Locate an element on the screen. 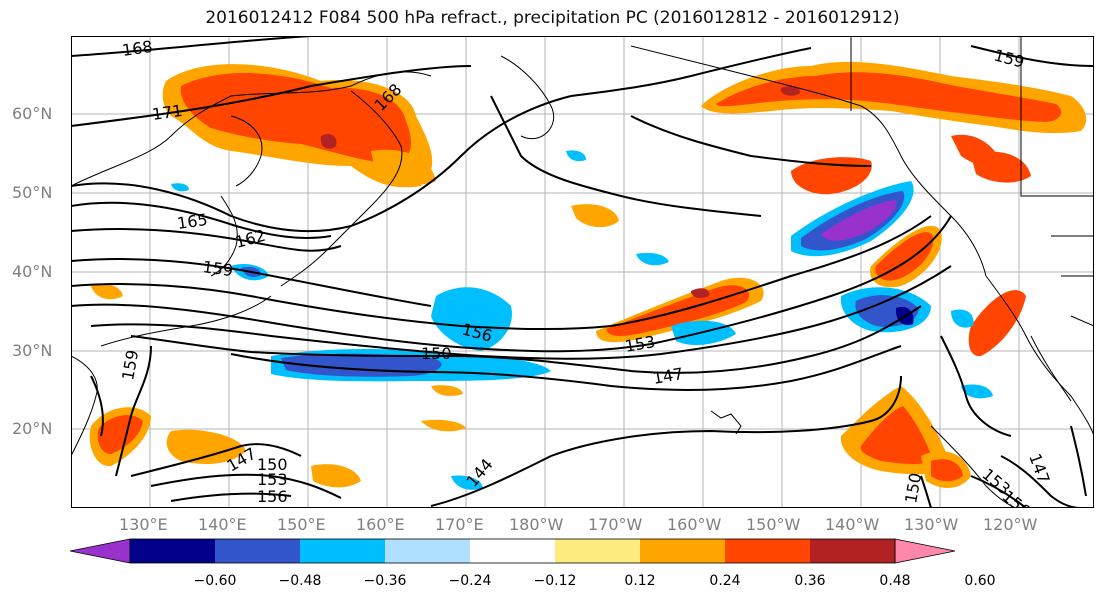 Image resolution: width=1105 pixels, height=601 pixels. lon-label: 150°W is located at coordinates (773, 524).